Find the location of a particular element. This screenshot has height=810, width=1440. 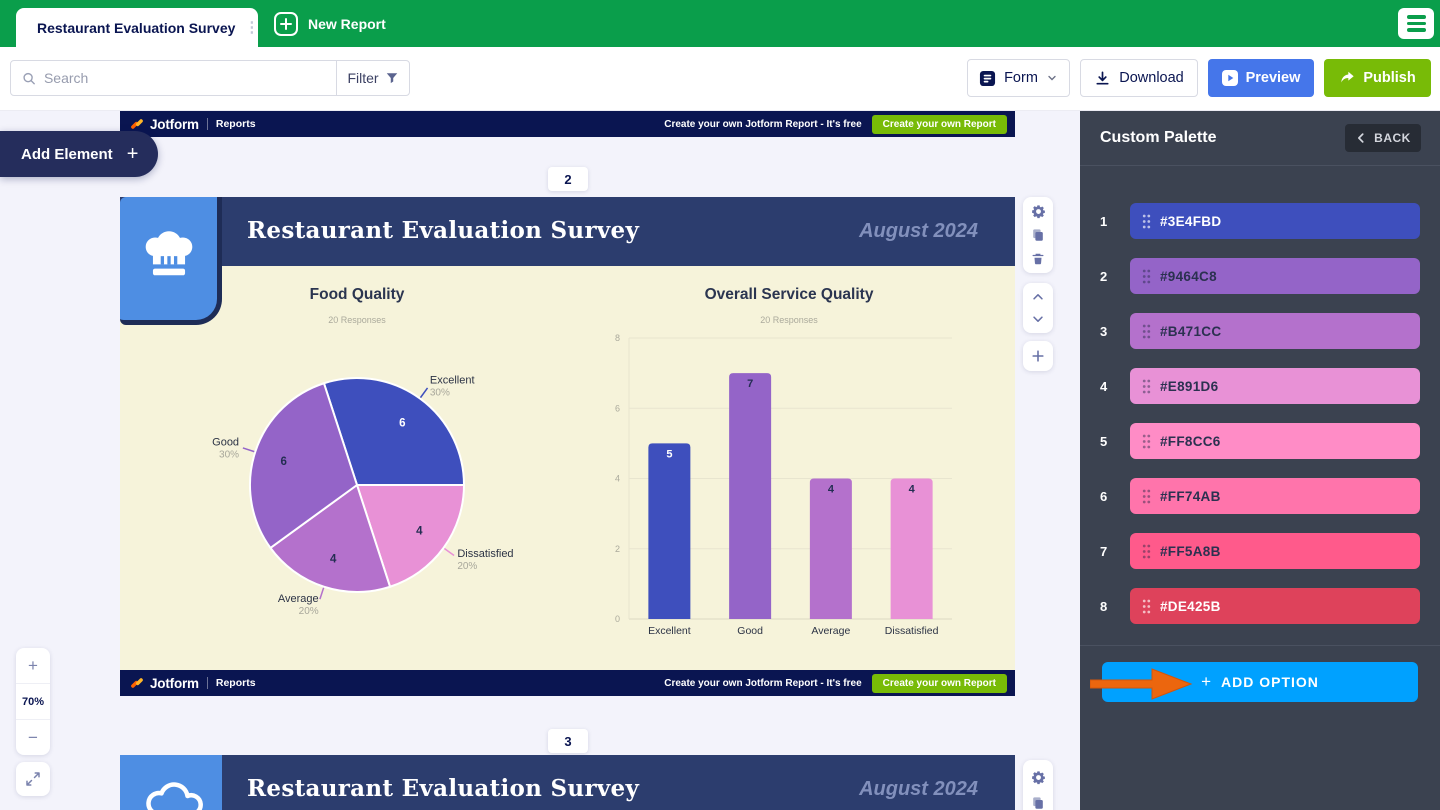

palette-row: 1 #3E4FBD is located at coordinates (1260, 221).